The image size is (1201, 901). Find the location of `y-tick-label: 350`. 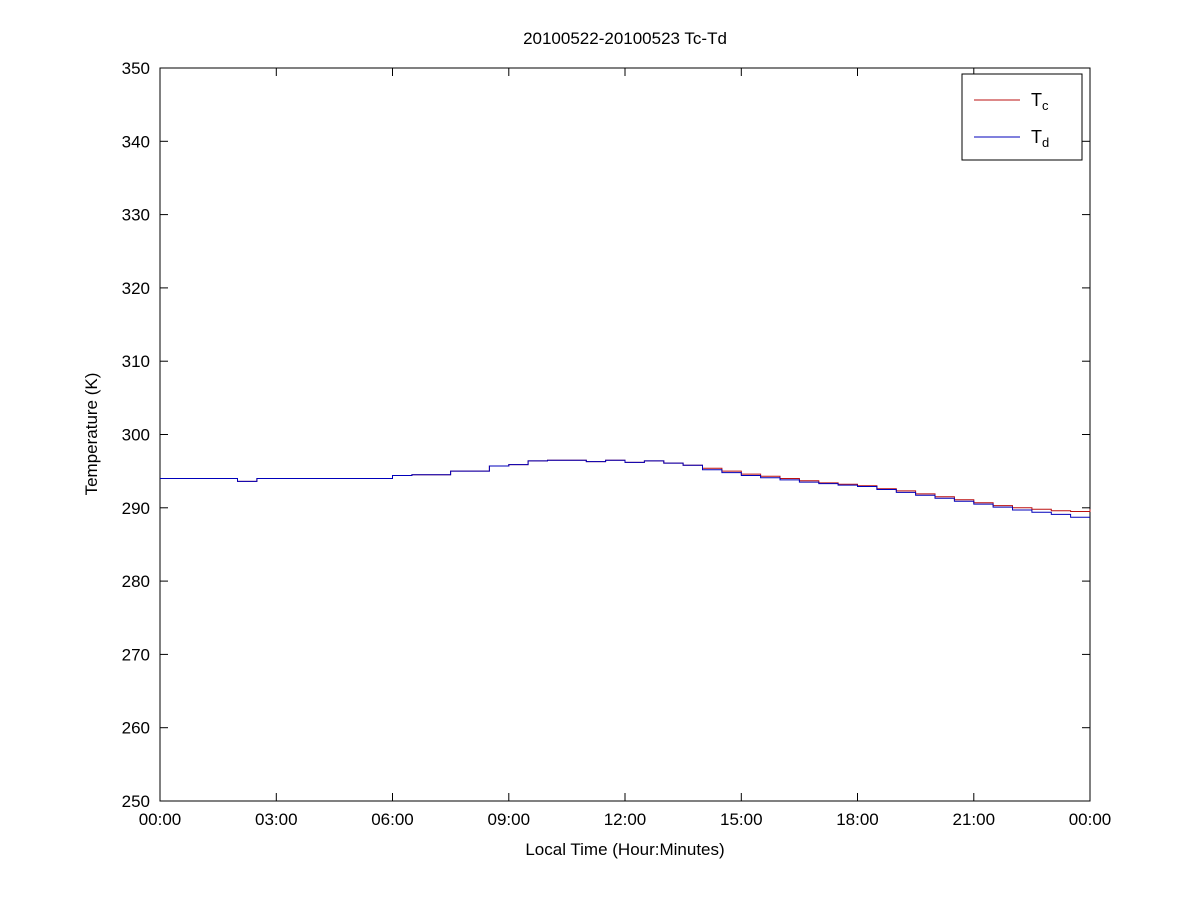

y-tick-label: 350 is located at coordinates (136, 68).